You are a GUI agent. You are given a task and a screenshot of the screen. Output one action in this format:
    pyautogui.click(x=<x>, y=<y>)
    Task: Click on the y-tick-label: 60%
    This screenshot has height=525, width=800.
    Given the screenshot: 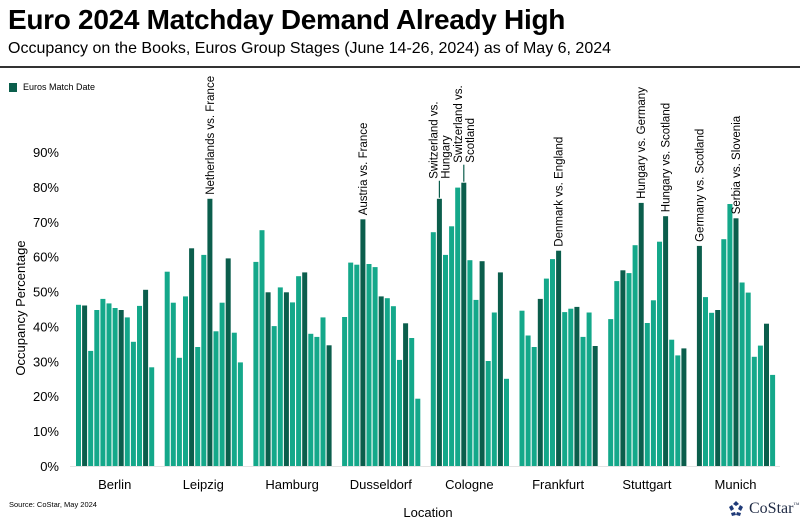 What is the action you would take?
    pyautogui.click(x=46, y=257)
    